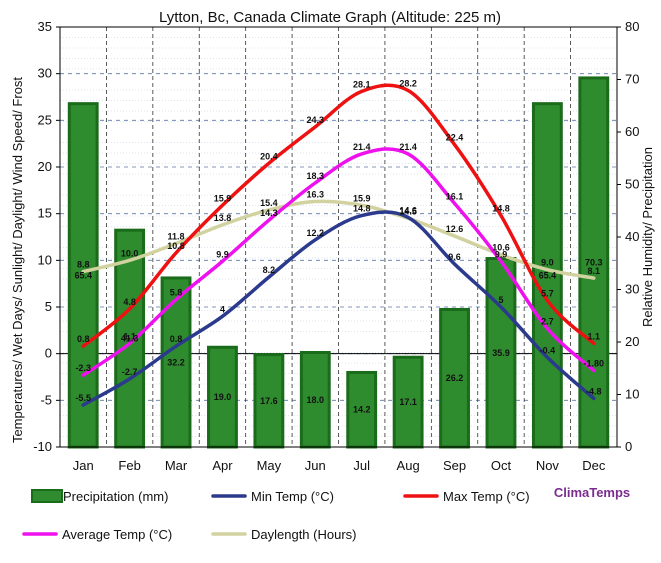  What do you see at coordinates (269, 213) in the screenshot?
I see `average-temp-label: 14.3` at bounding box center [269, 213].